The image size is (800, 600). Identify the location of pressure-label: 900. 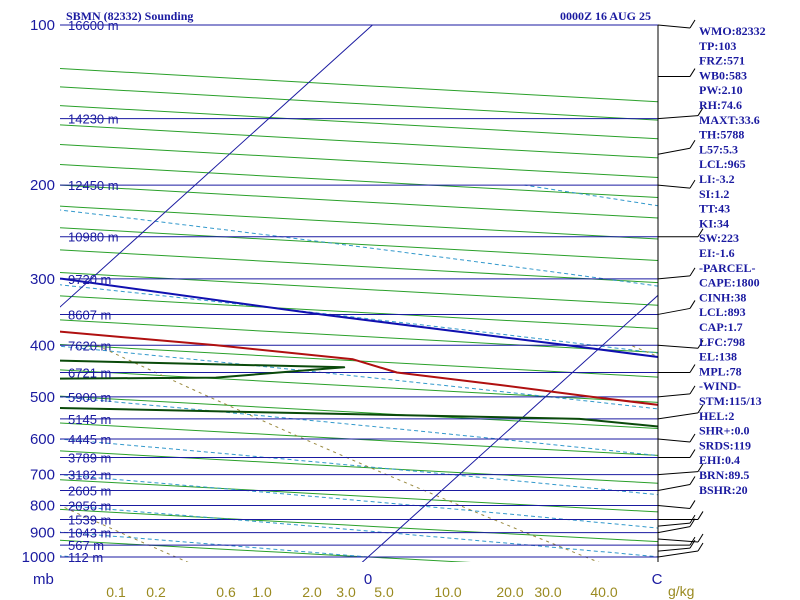
(42, 533).